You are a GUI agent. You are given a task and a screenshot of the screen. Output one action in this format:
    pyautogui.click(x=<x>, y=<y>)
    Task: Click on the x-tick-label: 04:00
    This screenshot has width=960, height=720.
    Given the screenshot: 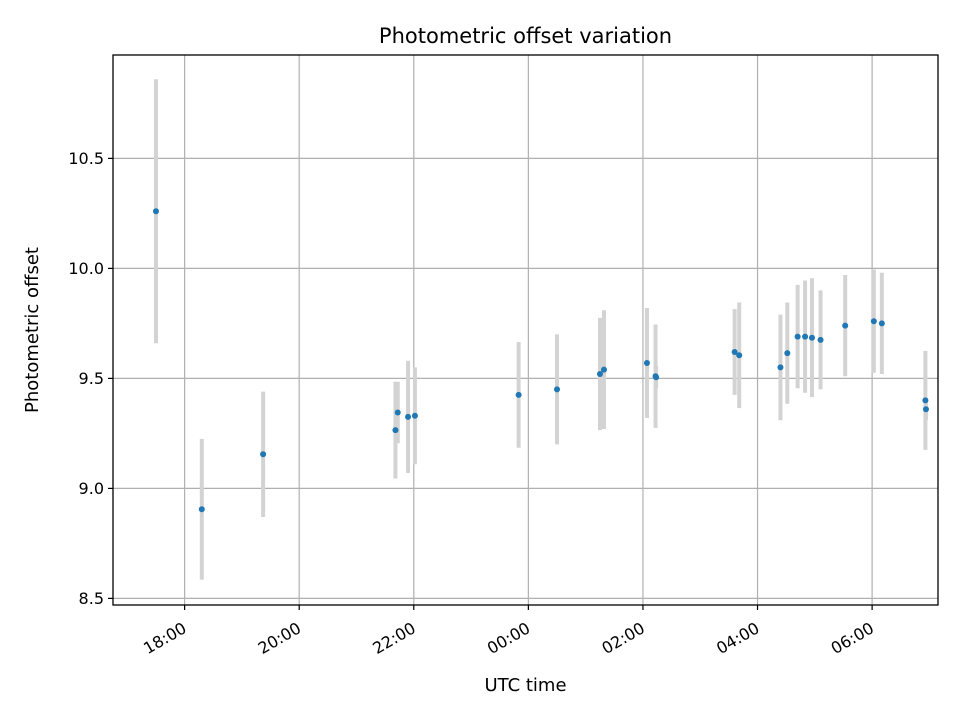 What is the action you would take?
    pyautogui.click(x=737, y=638)
    